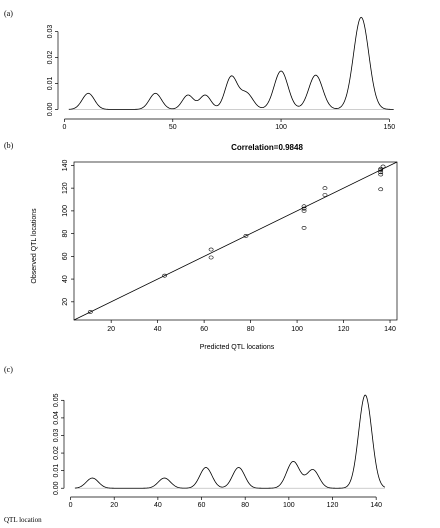 This screenshot has height=528, width=440. What do you see at coordinates (65, 256) in the screenshot?
I see `y-tick-label: 60` at bounding box center [65, 256].